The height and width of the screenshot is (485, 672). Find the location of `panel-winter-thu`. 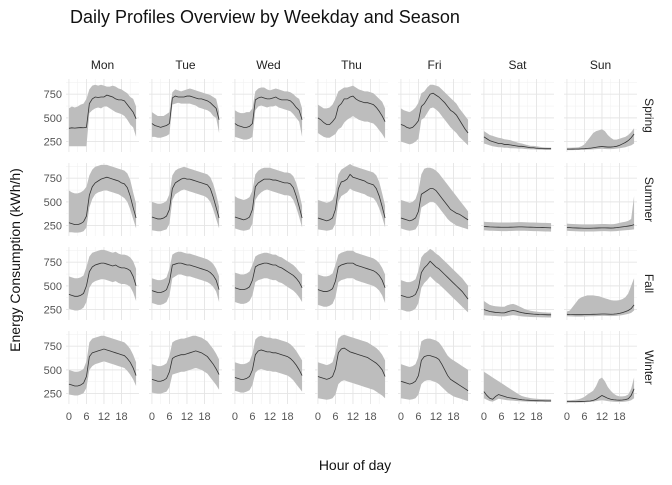

panel-winter-thu is located at coordinates (351, 367).